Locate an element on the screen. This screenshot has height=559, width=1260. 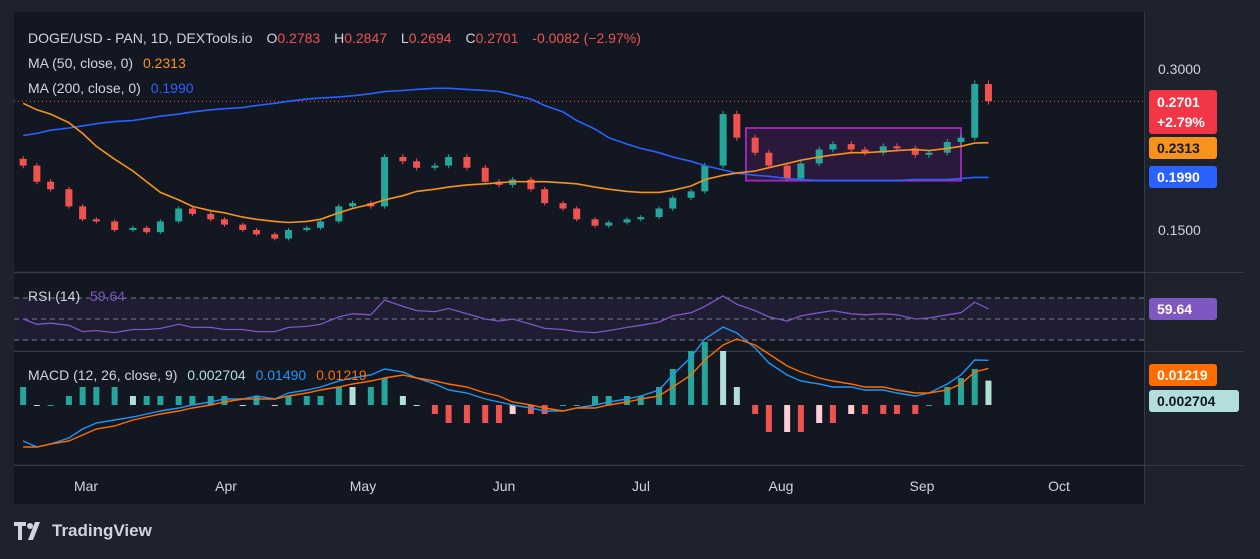
last-price-tag: 0.2701 +2.79% is located at coordinates (1183, 112).